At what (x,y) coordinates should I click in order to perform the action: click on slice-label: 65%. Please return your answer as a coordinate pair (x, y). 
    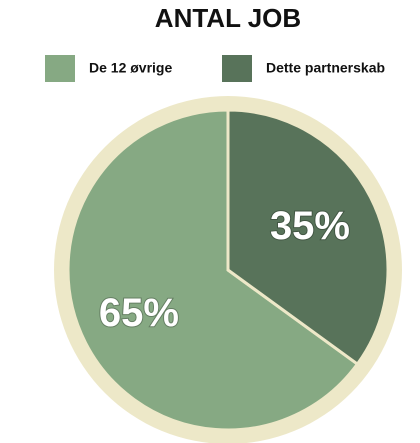
    Looking at the image, I should click on (139, 313).